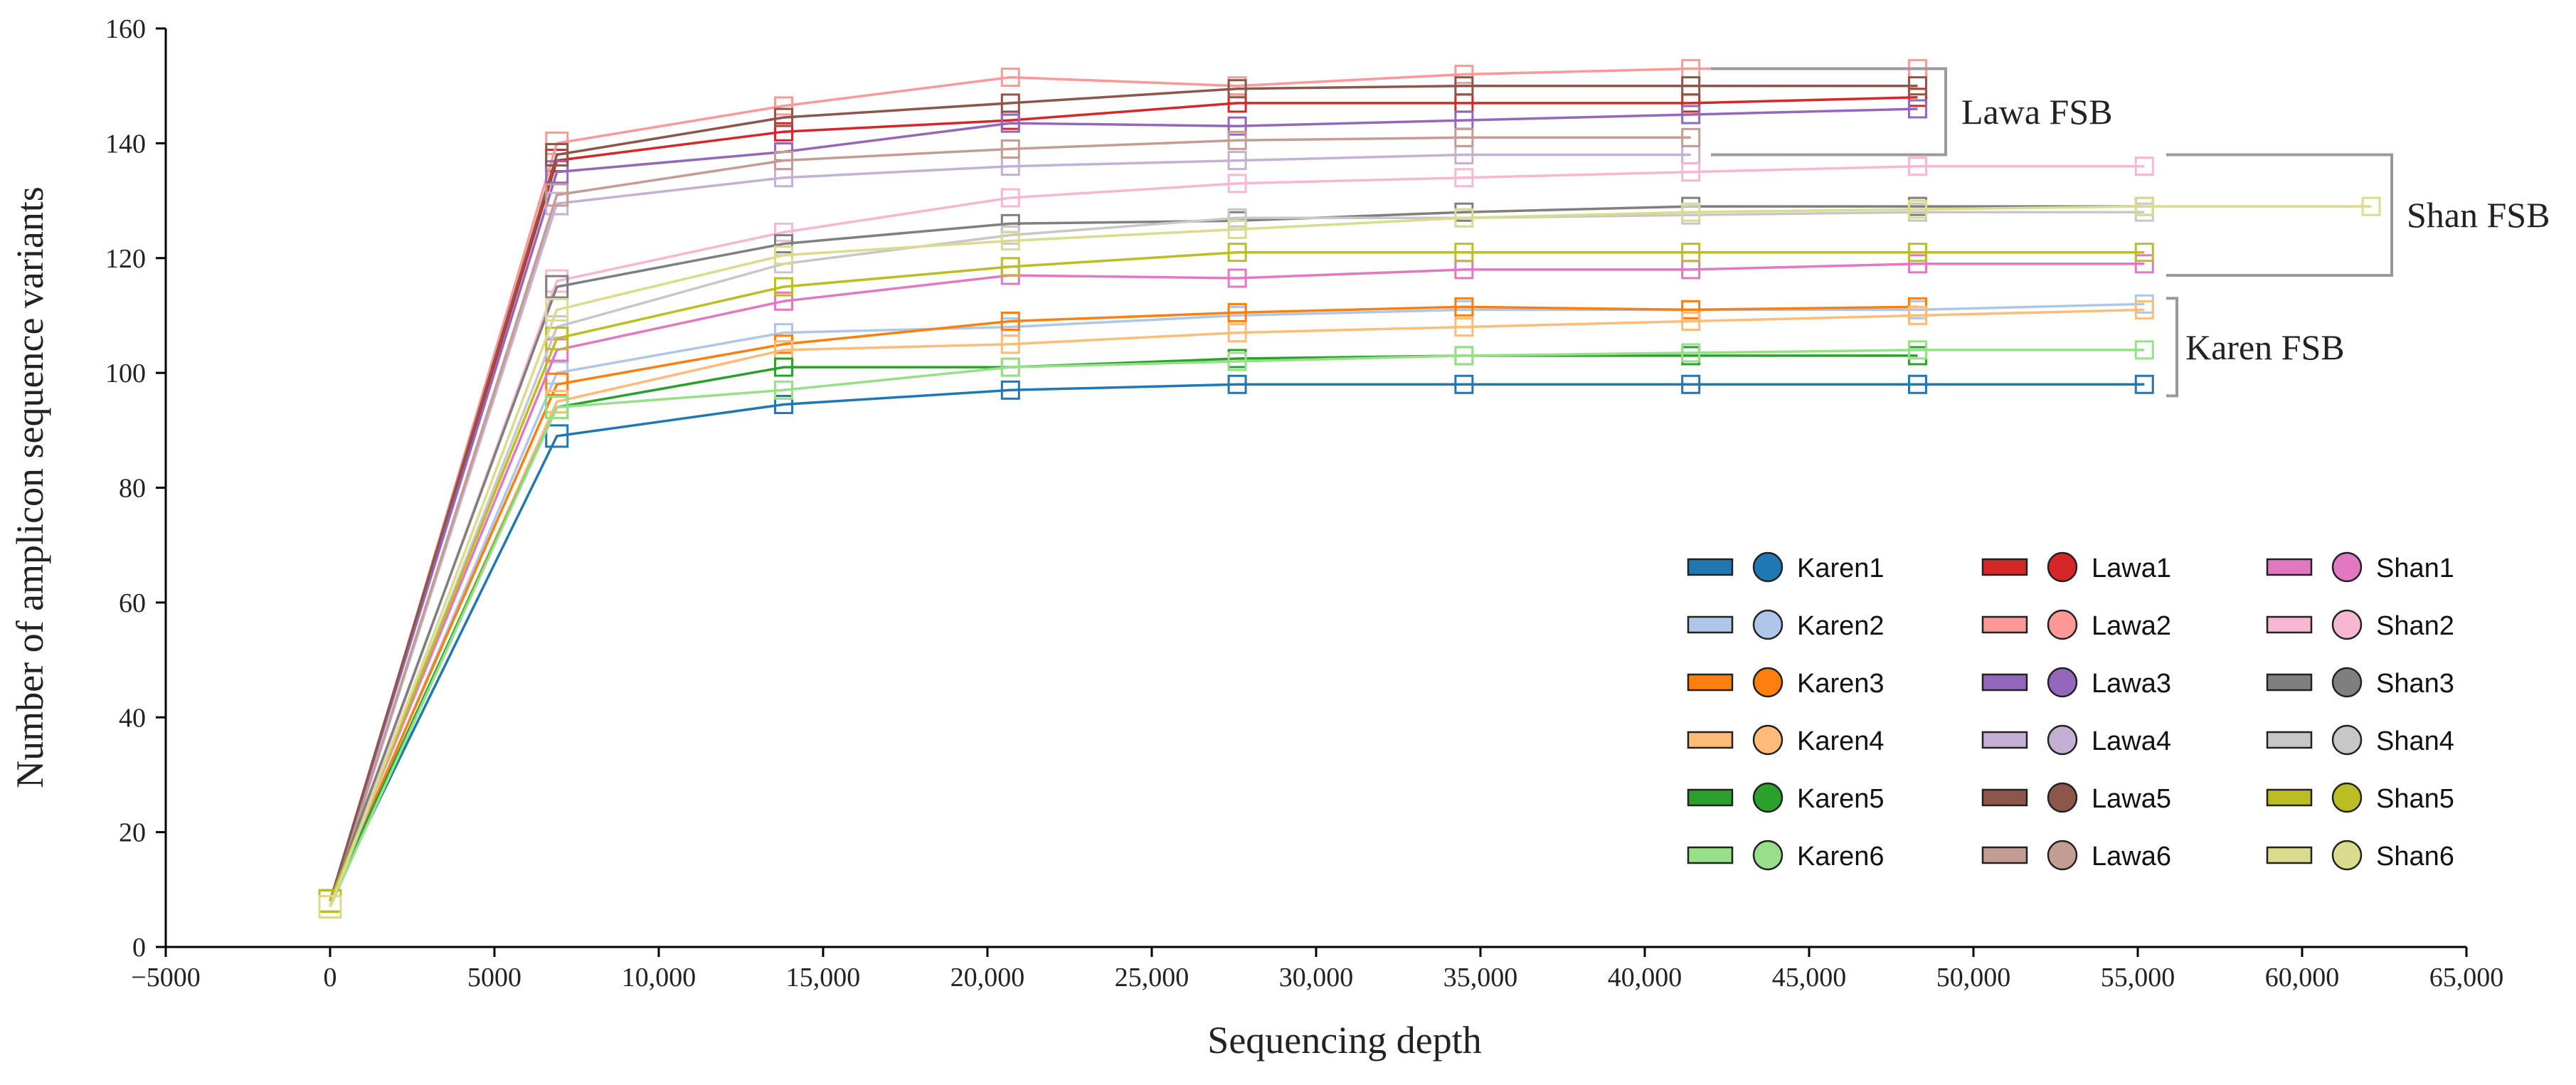 This screenshot has width=2576, height=1085. I want to click on x-tick-label: 20,000, so click(988, 978).